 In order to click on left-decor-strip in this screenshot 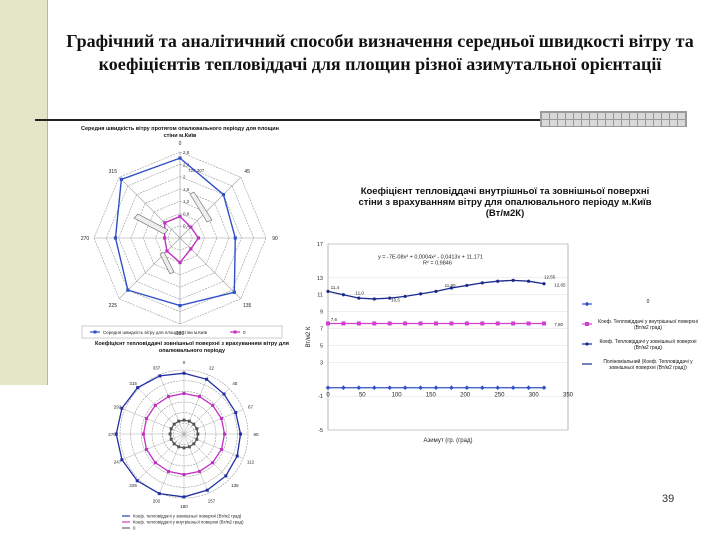, I will do `click(23, 192)`.